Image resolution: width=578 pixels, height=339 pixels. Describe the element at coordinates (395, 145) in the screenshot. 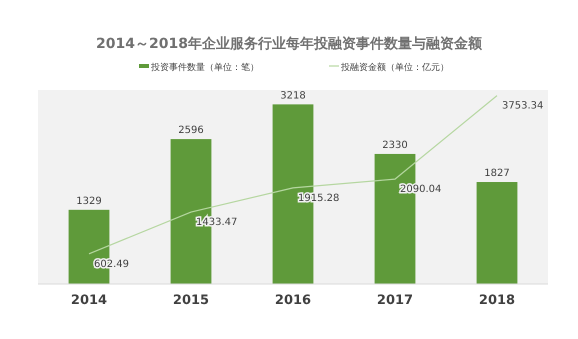

I see `data-label: 2330` at that location.